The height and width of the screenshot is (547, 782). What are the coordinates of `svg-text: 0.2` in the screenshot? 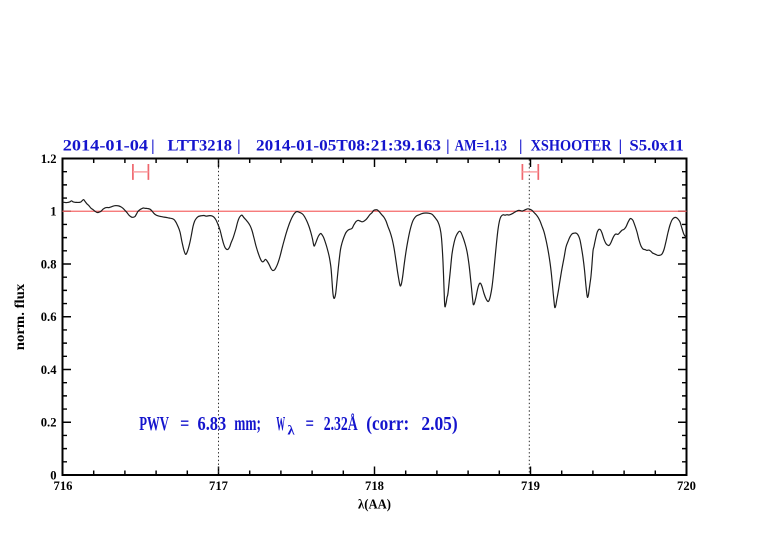 It's located at (49, 423).